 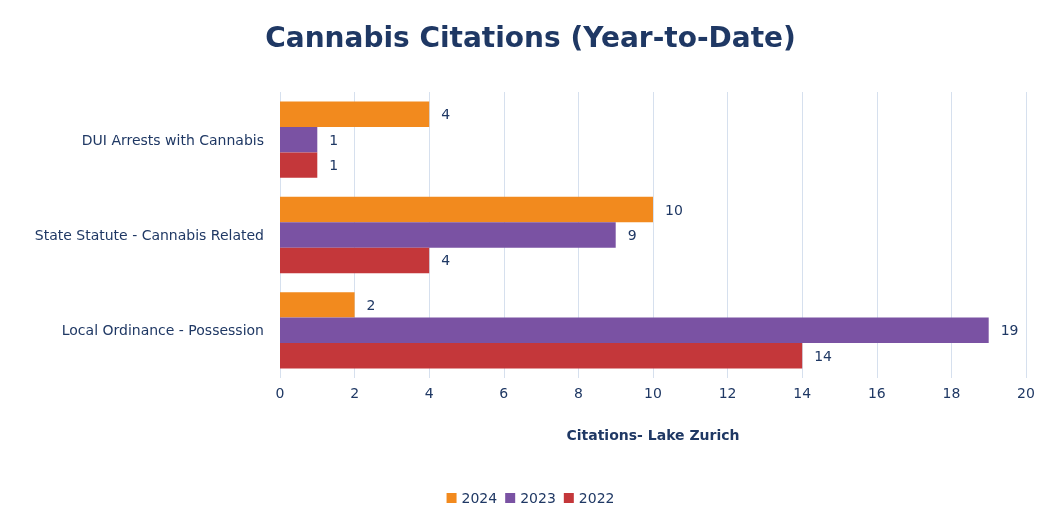 I want to click on y-tick-label: DUI Arrests with Cannabis, so click(x=172, y=139).